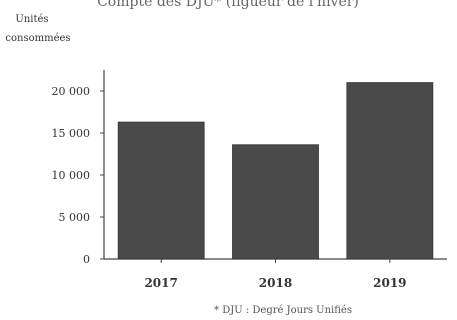  Describe the element at coordinates (390, 171) in the screenshot. I see `bar-2019` at that location.